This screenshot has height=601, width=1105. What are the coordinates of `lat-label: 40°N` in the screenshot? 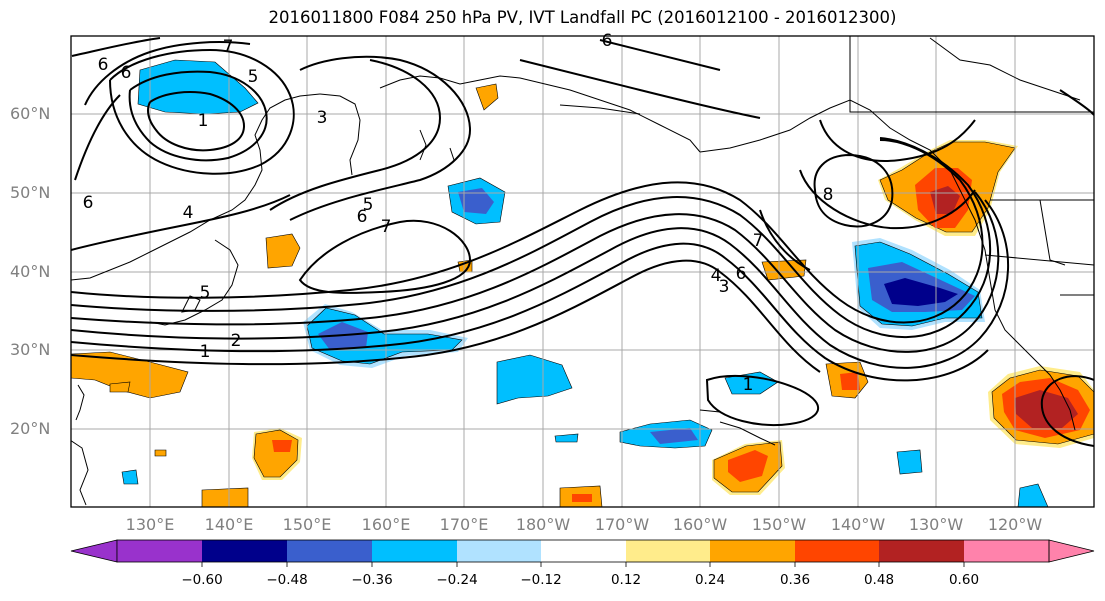 It's located at (30, 271).